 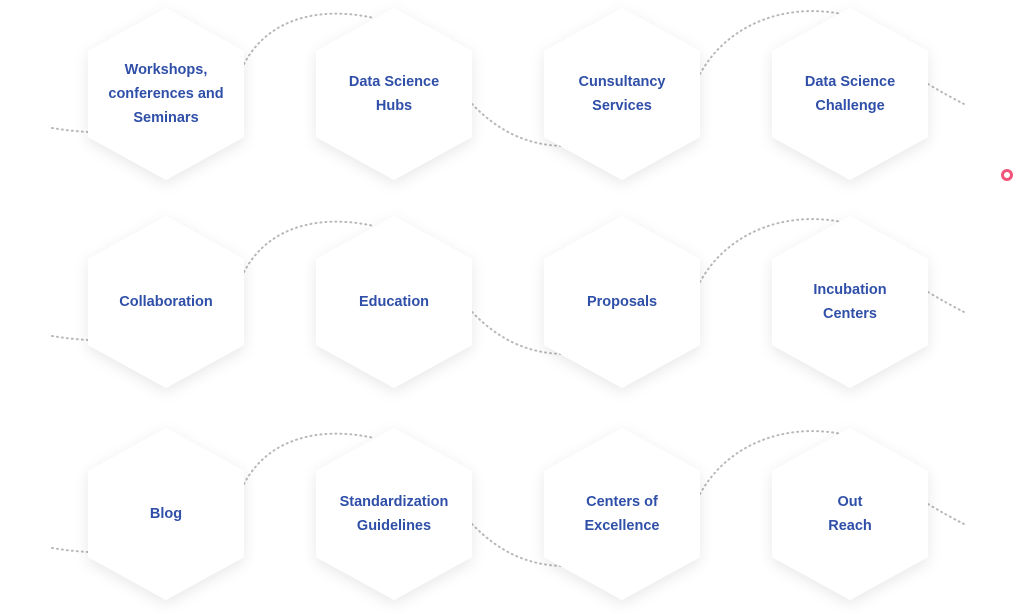 I want to click on hex-label-consultancy: Cunsultancy Services, so click(x=622, y=94).